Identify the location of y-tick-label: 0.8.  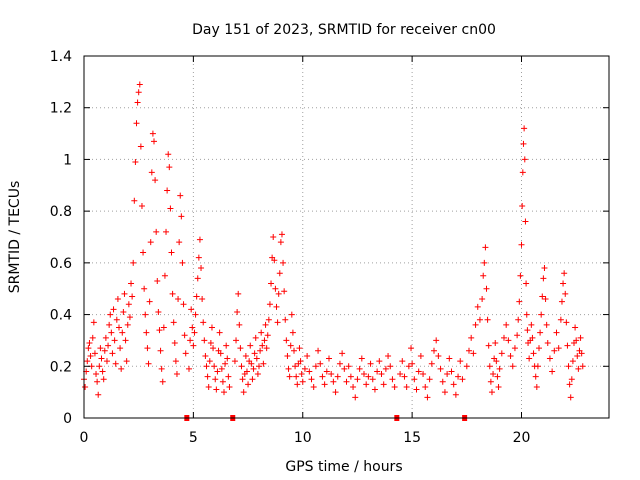
(61, 212).